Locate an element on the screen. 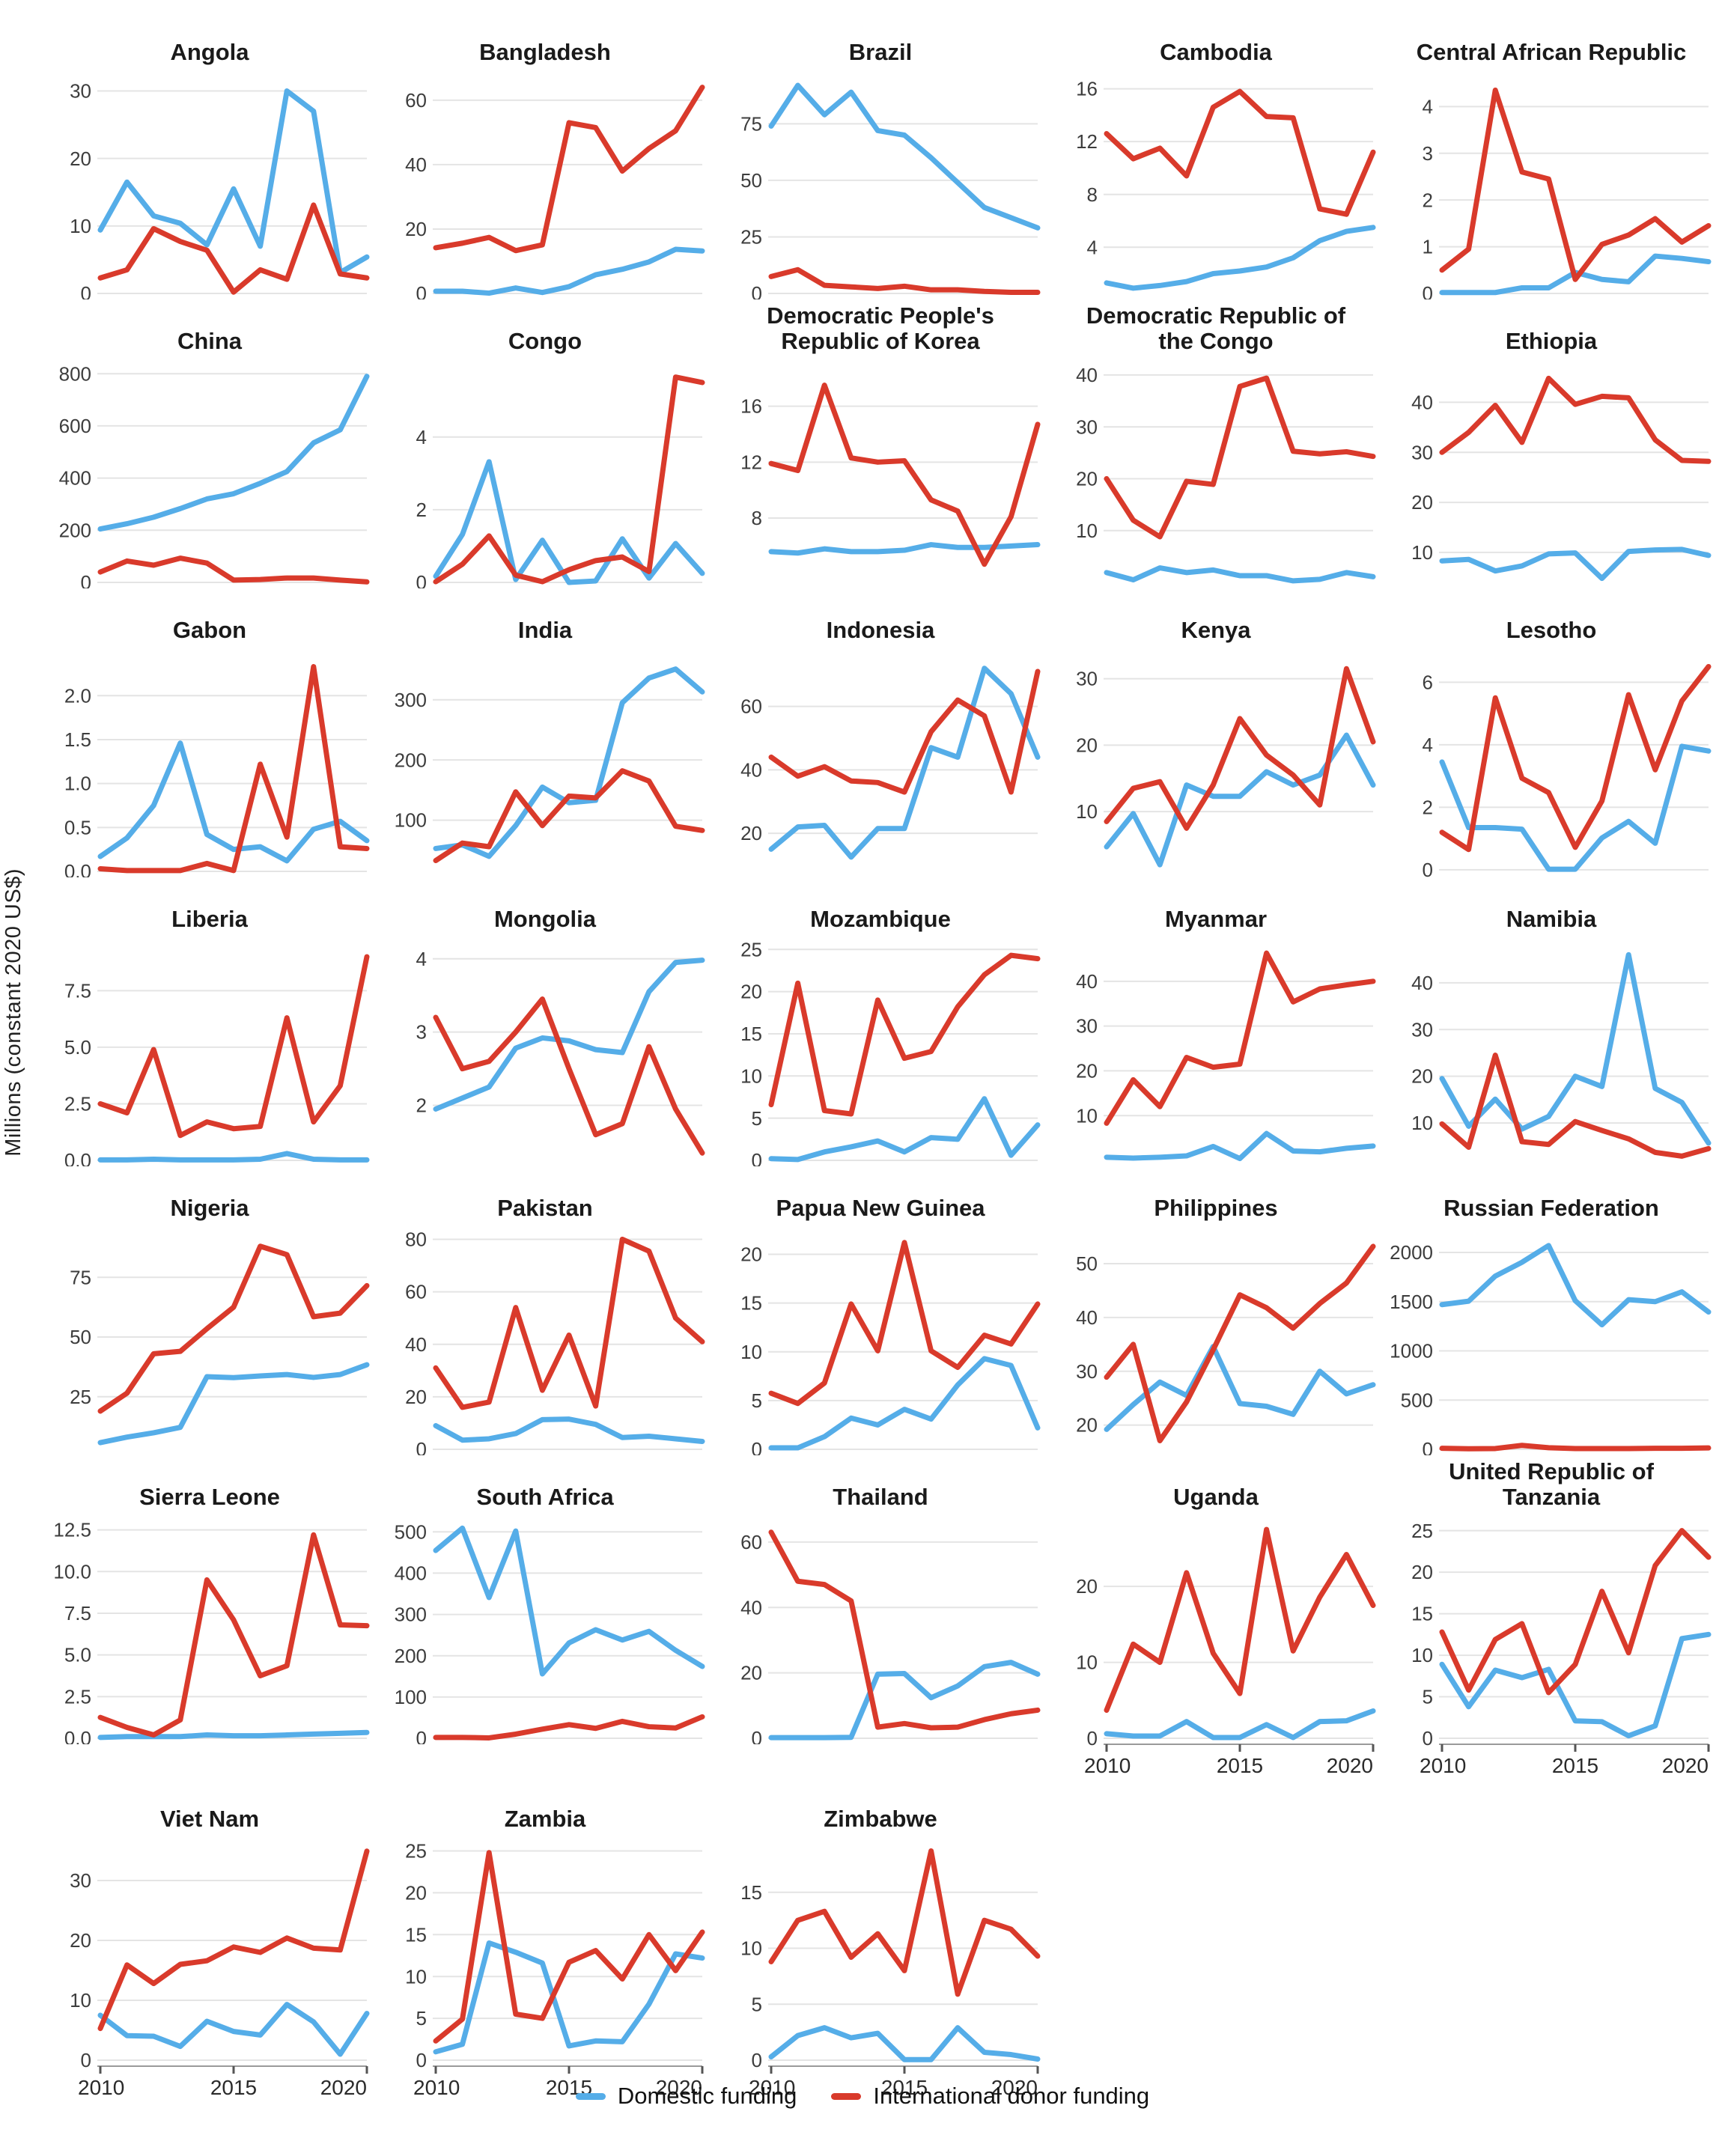  panel-title-india: India is located at coordinates (545, 630).